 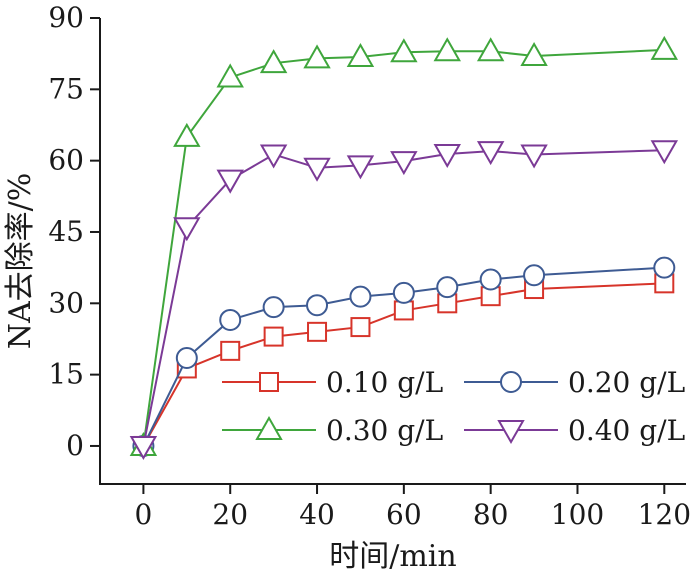 What do you see at coordinates (317, 514) in the screenshot?
I see `x-tick-label: 40` at bounding box center [317, 514].